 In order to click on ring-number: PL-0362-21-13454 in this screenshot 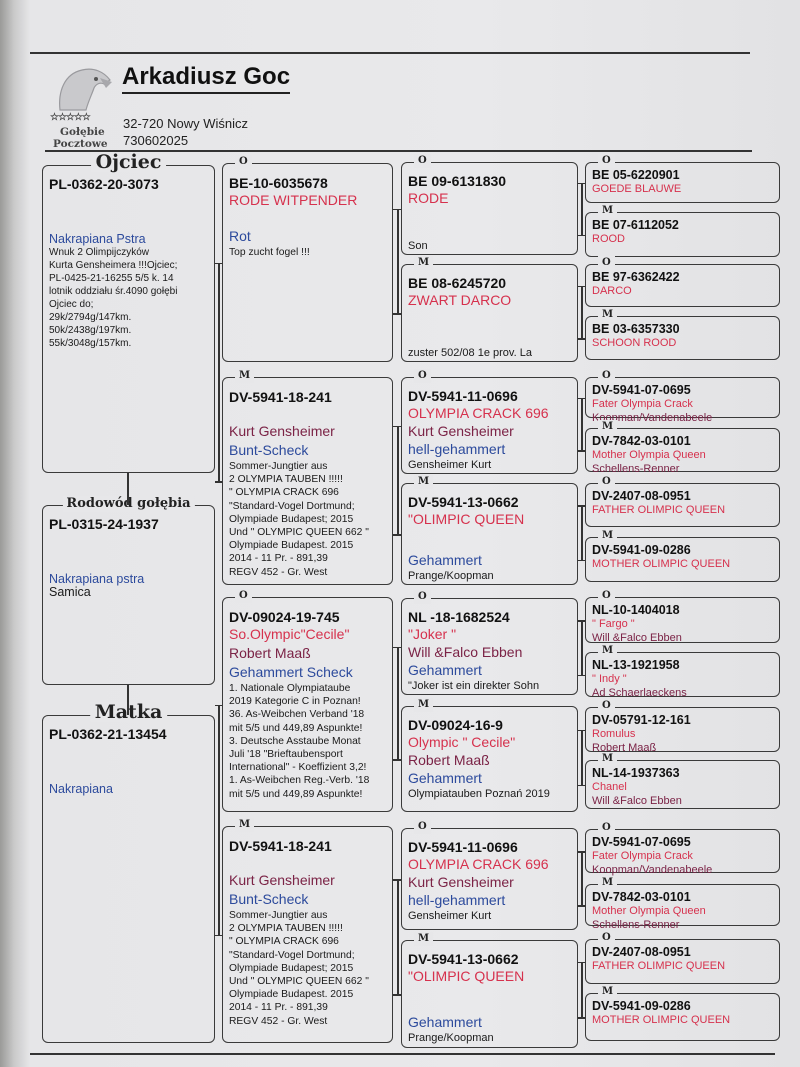, I will do `click(108, 734)`.